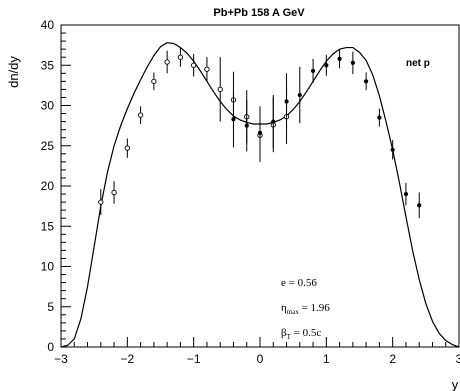  Describe the element at coordinates (50, 307) in the screenshot. I see `y-tick-label: 5` at that location.